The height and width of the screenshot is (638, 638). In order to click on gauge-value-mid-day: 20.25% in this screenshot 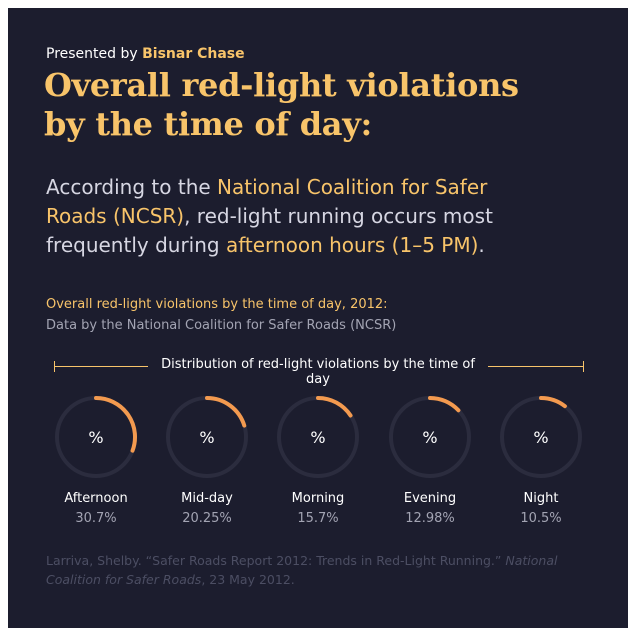, I will do `click(207, 518)`.